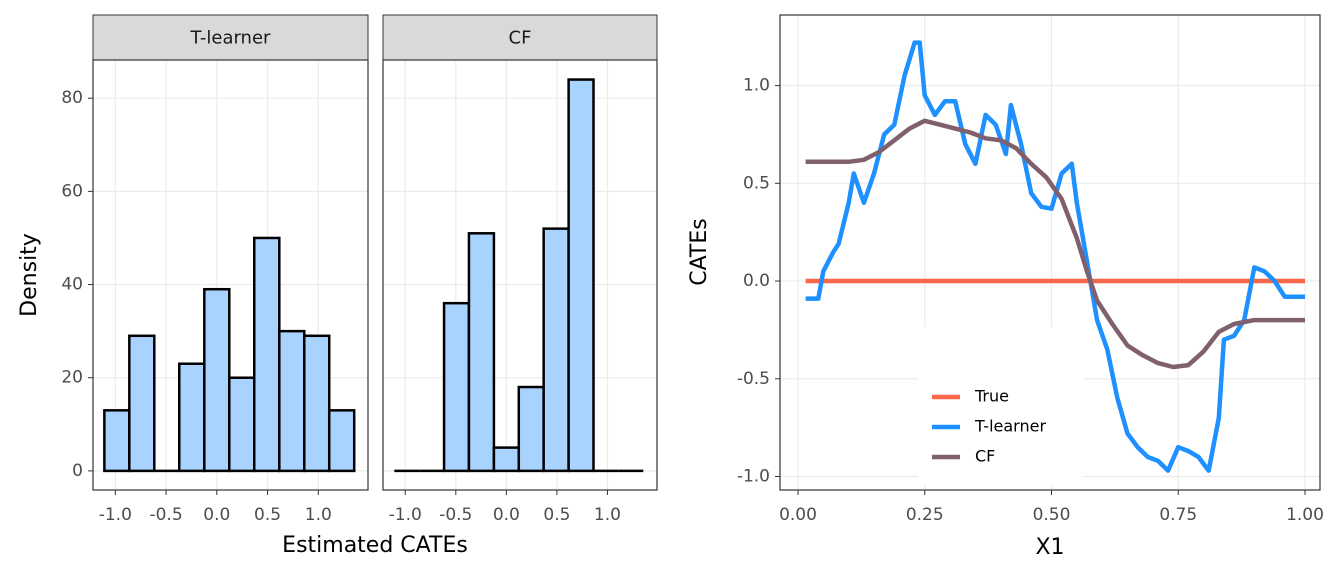 The width and height of the screenshot is (1344, 576). I want to click on y-tick-label: 0.5, so click(756, 183).